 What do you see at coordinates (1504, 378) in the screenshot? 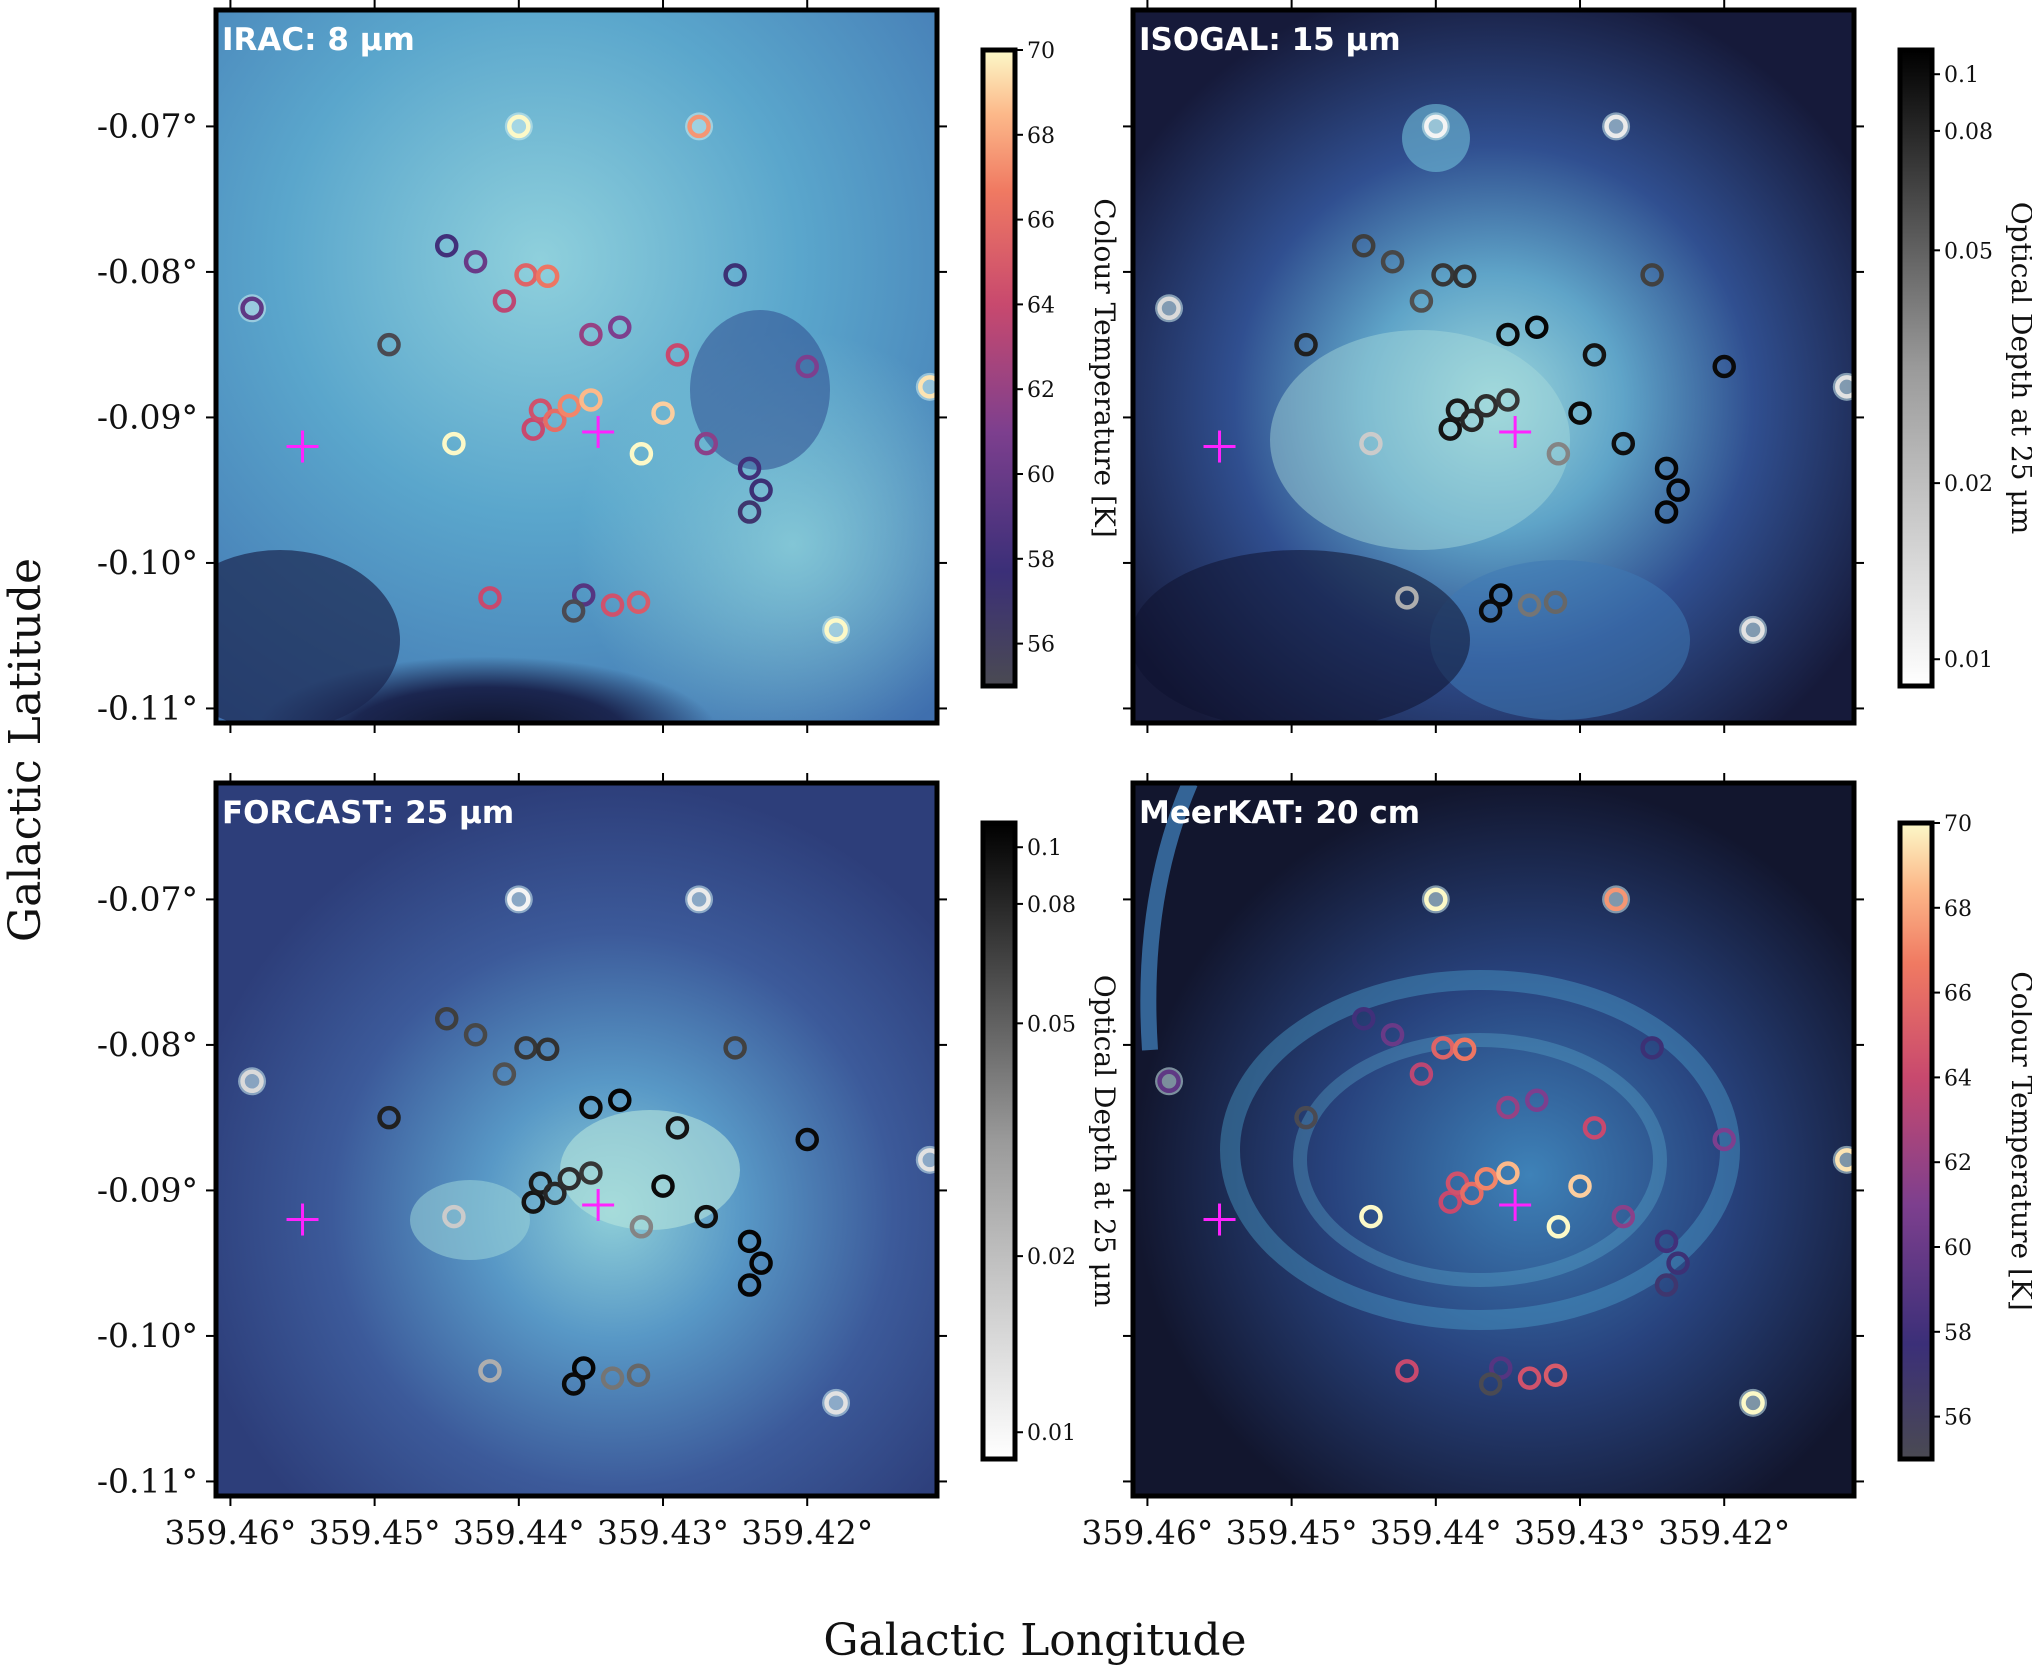
I see `markers-isogal` at bounding box center [1504, 378].